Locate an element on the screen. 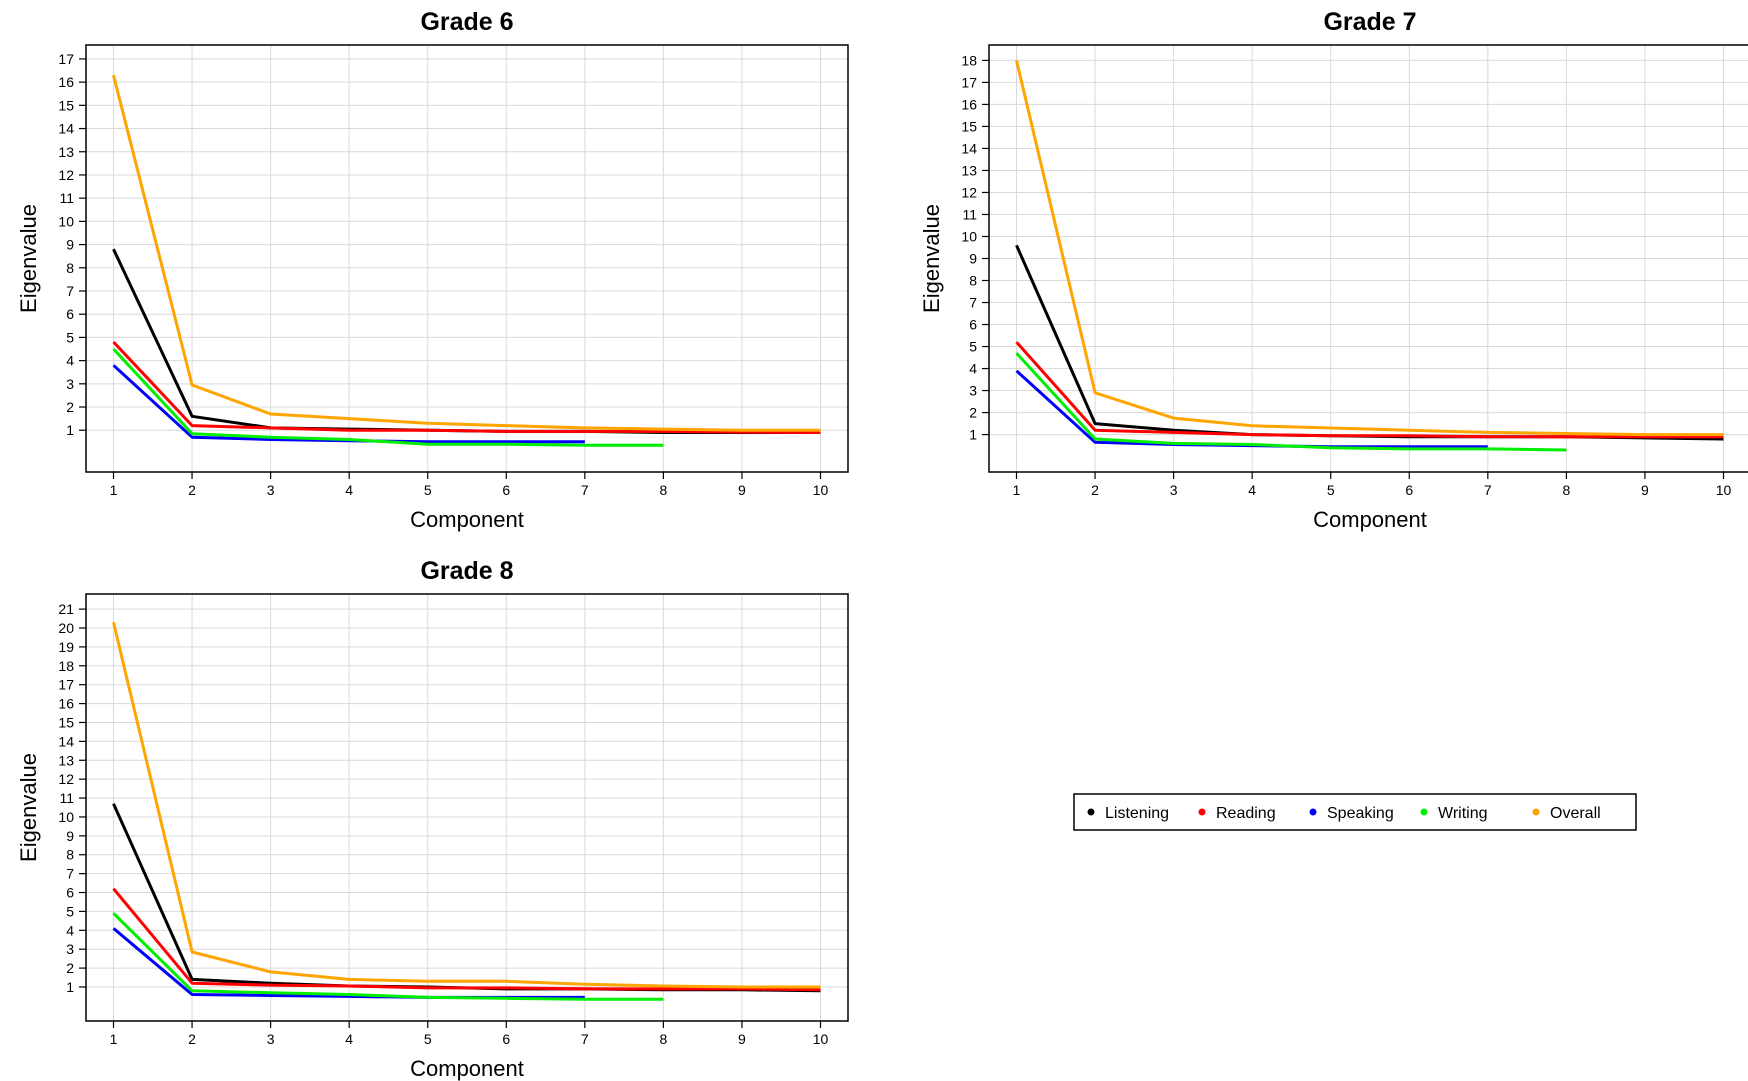 The width and height of the screenshot is (1748, 1081). grade-6-x-tick-label-8: 8 is located at coordinates (663, 490).